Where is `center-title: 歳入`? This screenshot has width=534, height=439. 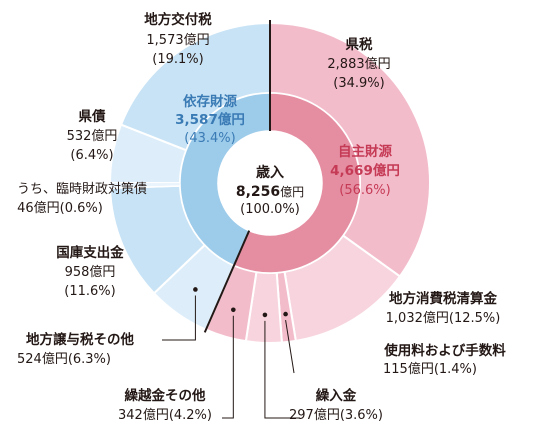
center-title: 歳入 is located at coordinates (270, 172).